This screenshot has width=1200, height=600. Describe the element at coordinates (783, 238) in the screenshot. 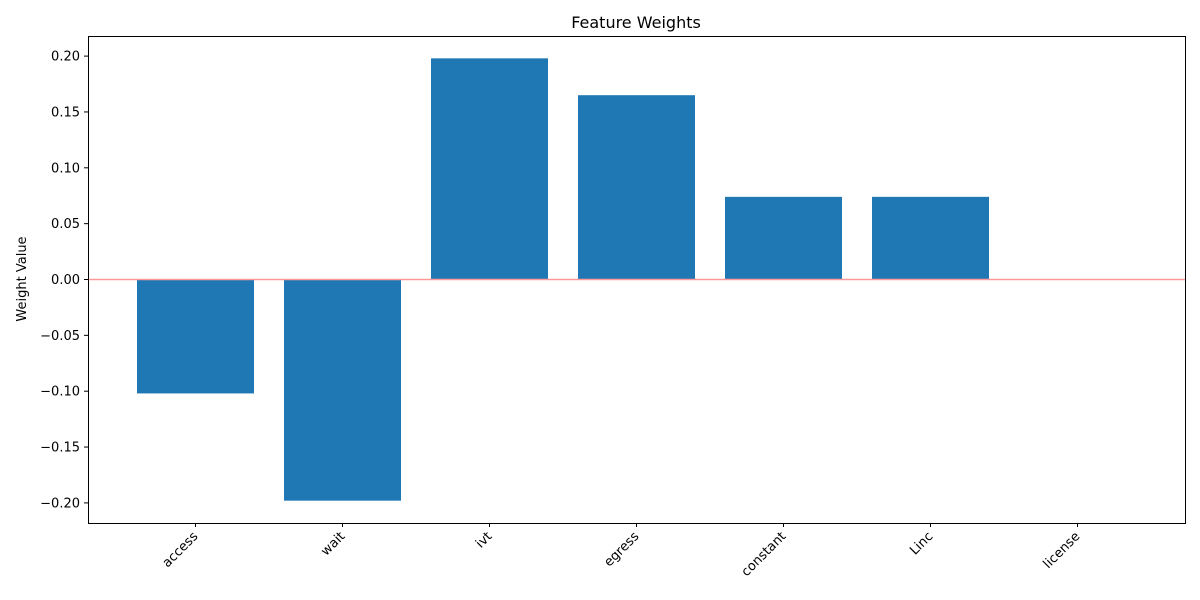

I see `bar-constant` at that location.